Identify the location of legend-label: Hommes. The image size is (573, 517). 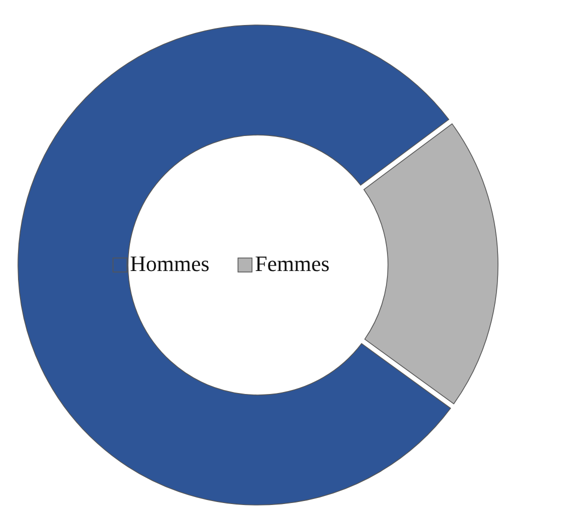
(170, 263).